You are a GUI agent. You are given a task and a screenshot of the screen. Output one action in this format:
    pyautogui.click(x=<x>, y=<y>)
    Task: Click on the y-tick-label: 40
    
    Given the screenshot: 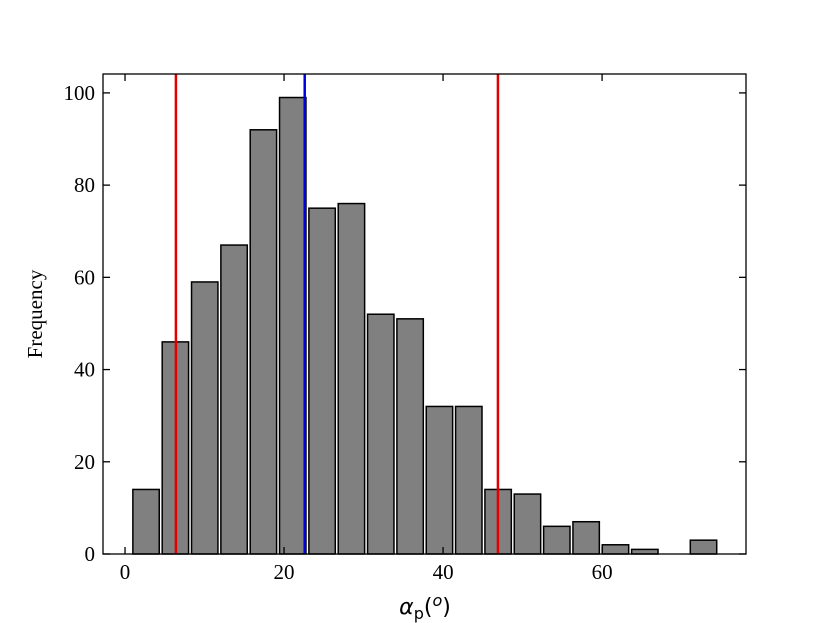 What is the action you would take?
    pyautogui.click(x=84, y=370)
    